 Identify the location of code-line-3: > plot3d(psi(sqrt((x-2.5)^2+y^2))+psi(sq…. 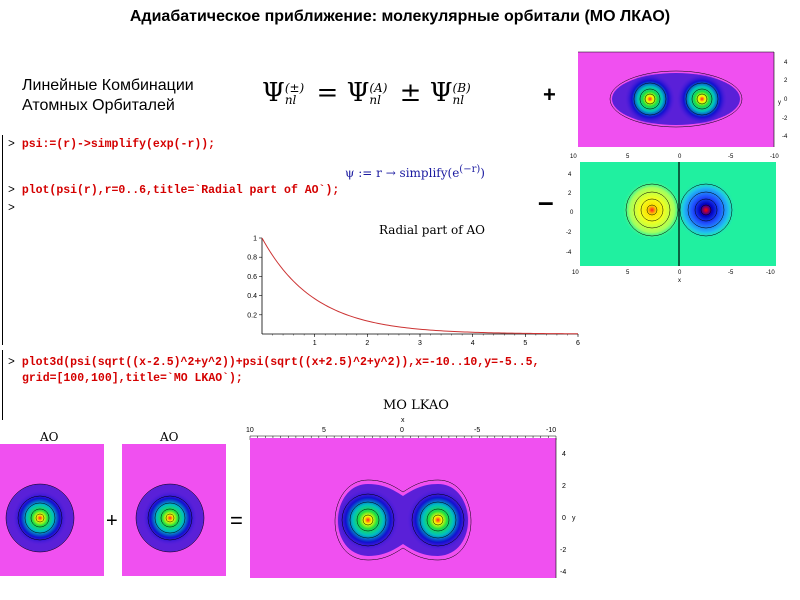
(273, 362).